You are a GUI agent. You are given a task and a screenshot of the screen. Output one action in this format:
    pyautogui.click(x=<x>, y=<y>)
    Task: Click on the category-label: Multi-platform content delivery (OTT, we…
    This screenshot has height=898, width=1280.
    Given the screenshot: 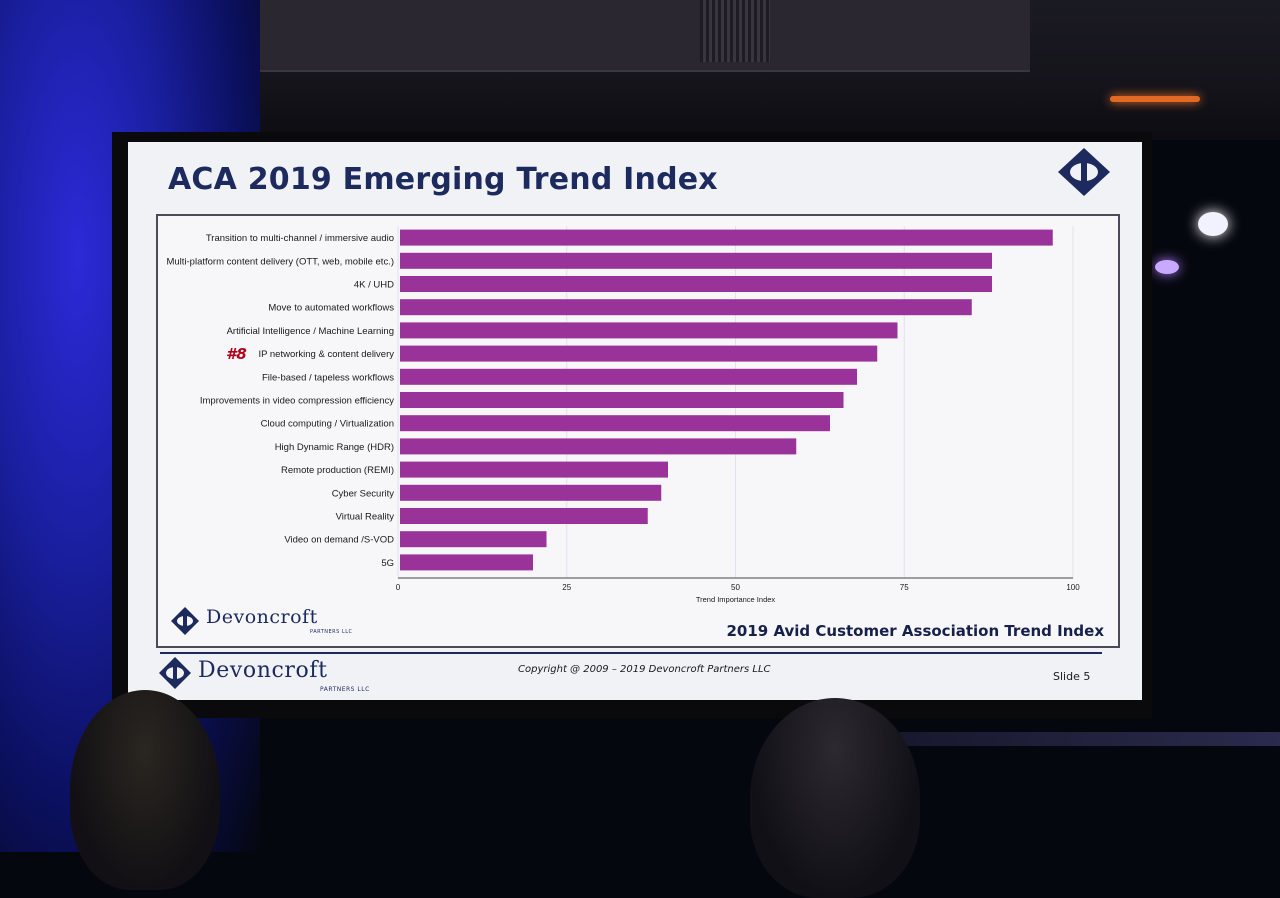 What is the action you would take?
    pyautogui.click(x=280, y=261)
    